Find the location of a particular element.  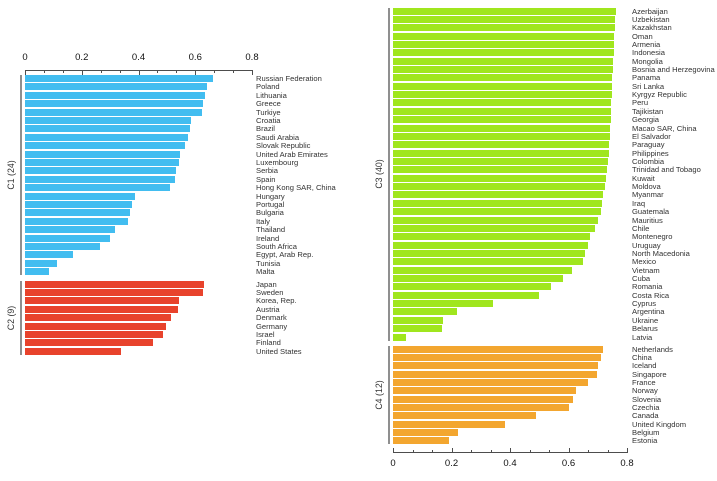

bar-label: Brazil is located at coordinates (265, 129).